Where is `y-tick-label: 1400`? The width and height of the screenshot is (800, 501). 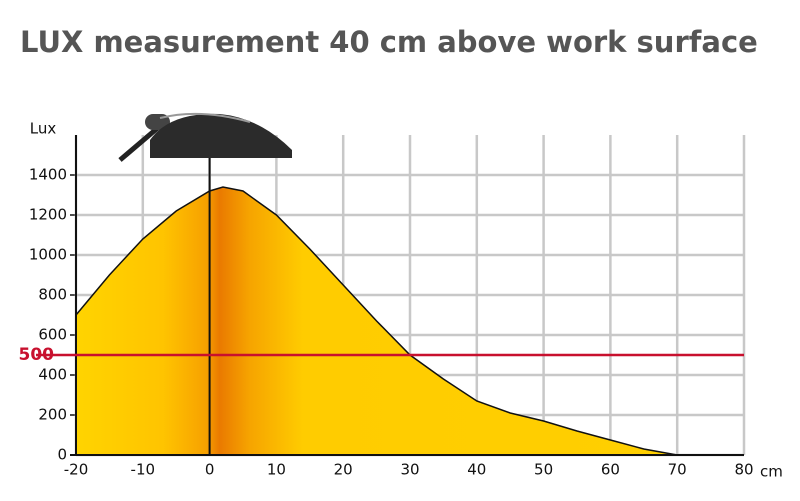
y-tick-label: 1400 is located at coordinates (48, 175).